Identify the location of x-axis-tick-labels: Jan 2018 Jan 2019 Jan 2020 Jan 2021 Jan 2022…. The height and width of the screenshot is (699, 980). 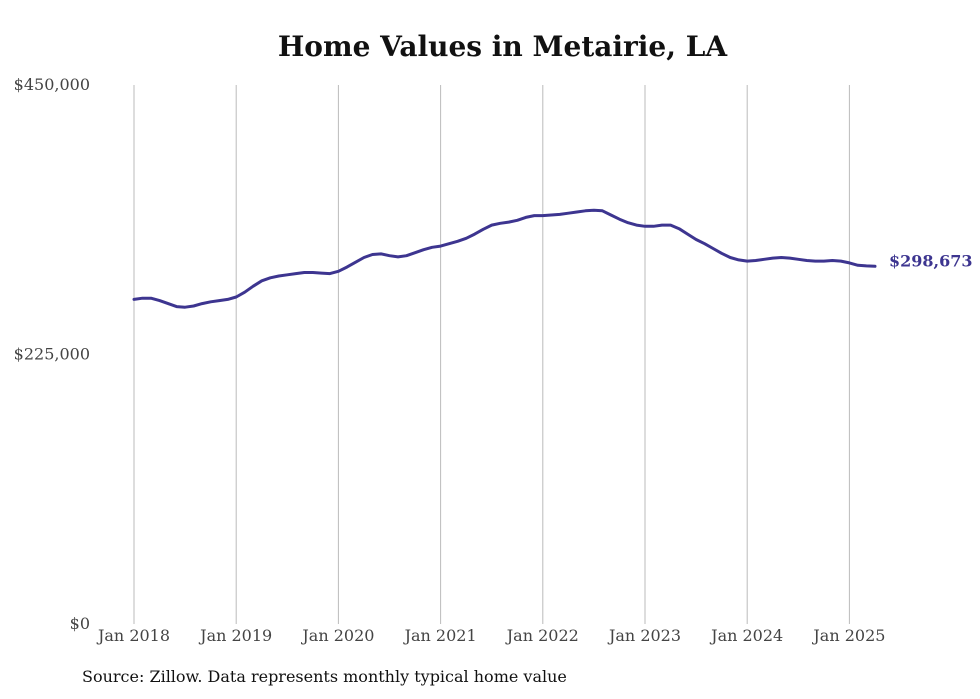
(490, 635).